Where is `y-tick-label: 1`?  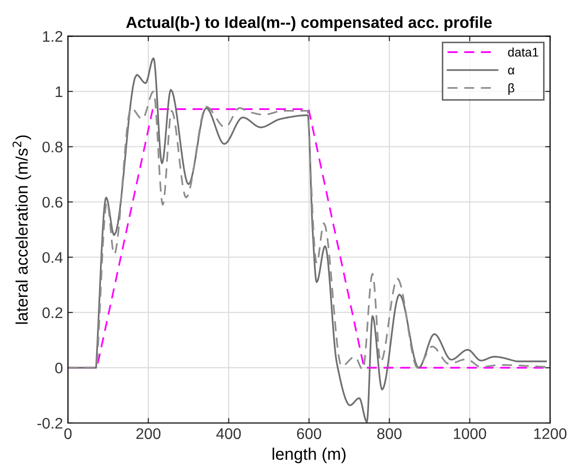
y-tick-label: 1 is located at coordinates (59, 91).